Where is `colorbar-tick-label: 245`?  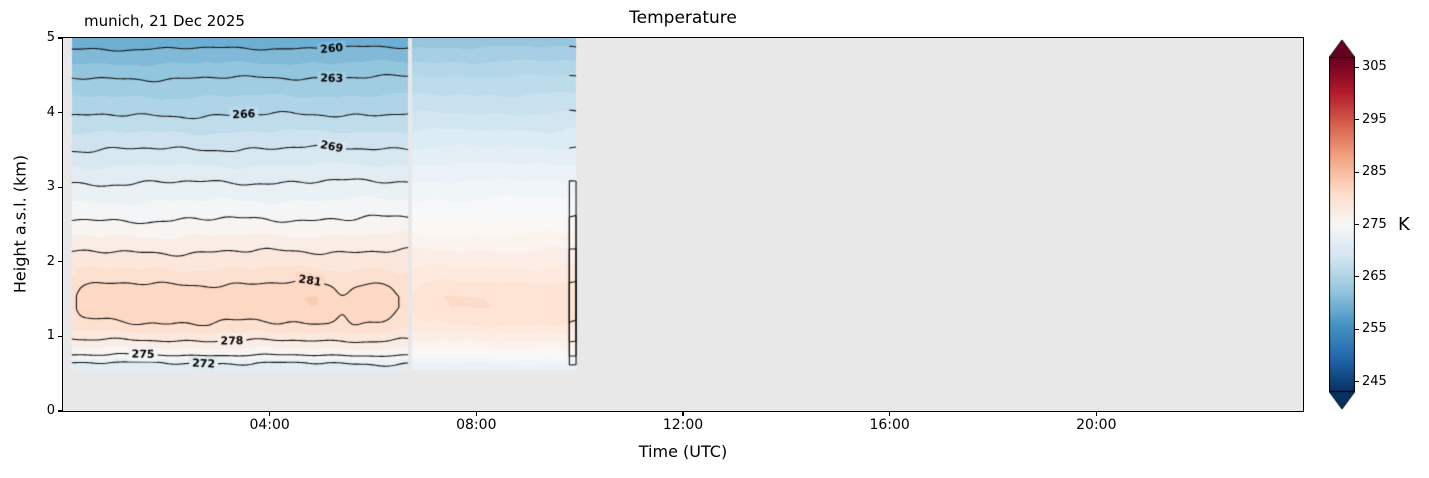
colorbar-tick-label: 245 is located at coordinates (1374, 381).